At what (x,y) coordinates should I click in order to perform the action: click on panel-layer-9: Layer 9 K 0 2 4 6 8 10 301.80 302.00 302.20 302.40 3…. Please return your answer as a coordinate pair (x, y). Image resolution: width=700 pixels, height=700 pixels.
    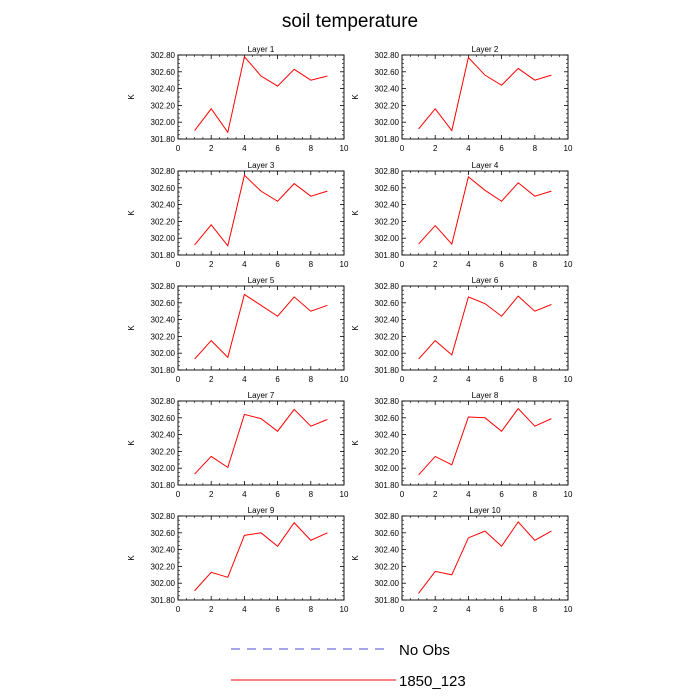
    Looking at the image, I should click on (238, 560).